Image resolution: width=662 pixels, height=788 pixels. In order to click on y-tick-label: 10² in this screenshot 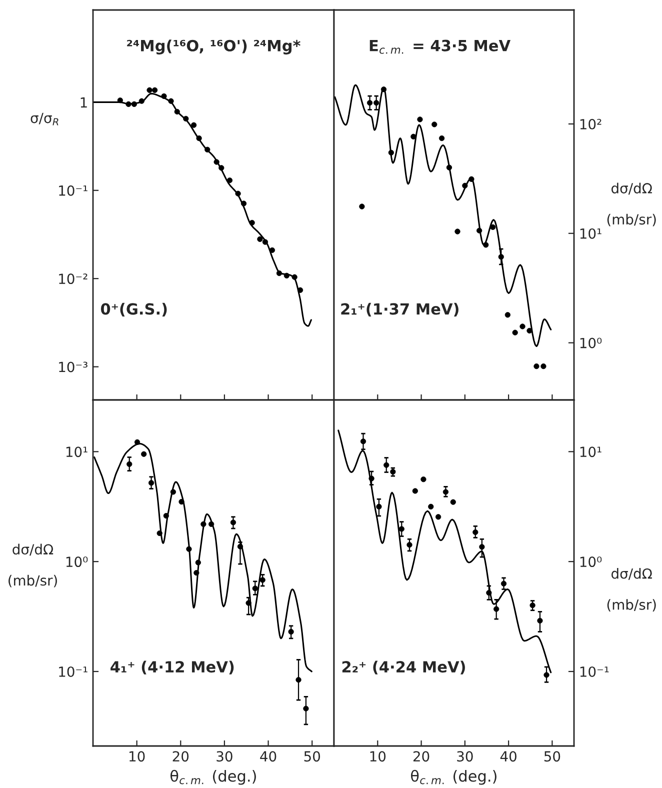, I will do `click(591, 124)`.